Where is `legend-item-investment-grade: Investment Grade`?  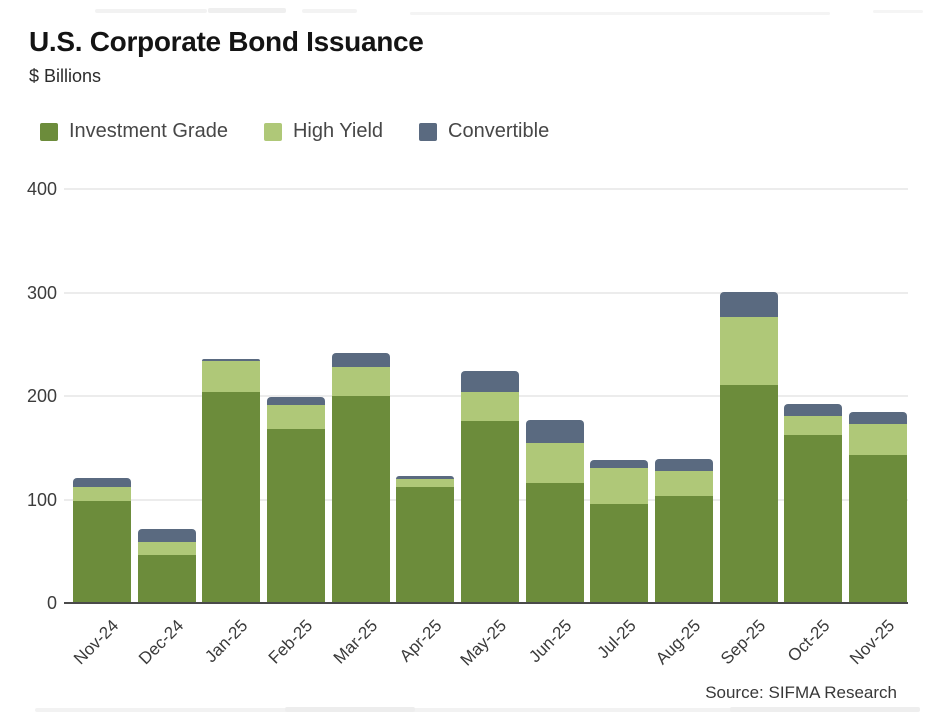
legend-item-investment-grade: Investment Grade is located at coordinates (134, 131).